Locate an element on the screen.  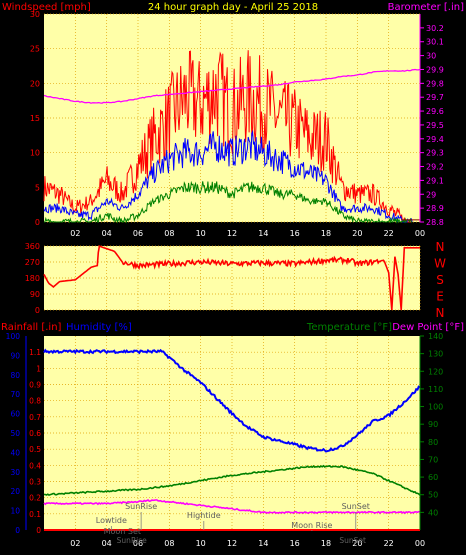
rainfall-tick-label: 0.5 is located at coordinates (35, 449).